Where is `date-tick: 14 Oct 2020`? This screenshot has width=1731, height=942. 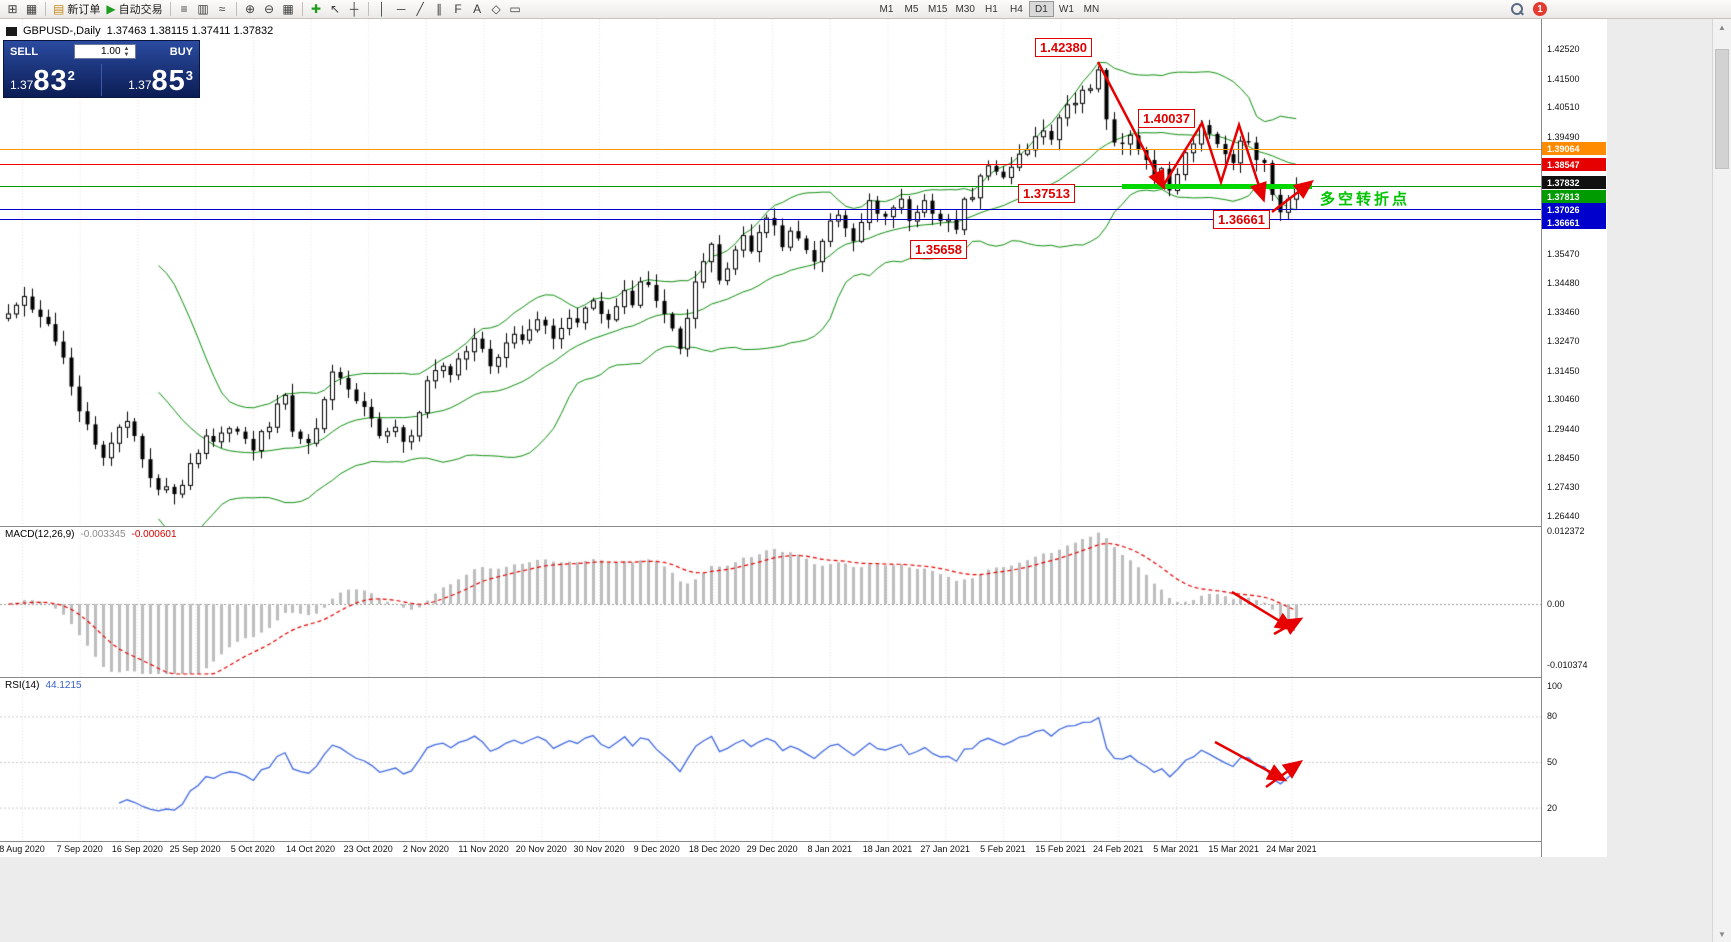 date-tick: 14 Oct 2020 is located at coordinates (310, 849).